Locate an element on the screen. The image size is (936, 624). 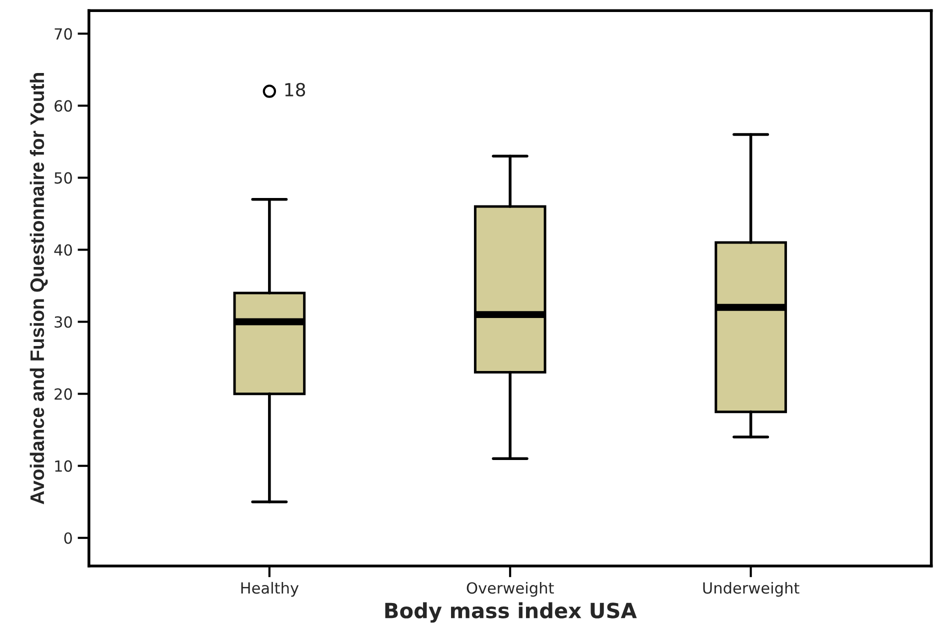
y-tick-label: 50 is located at coordinates (63, 178).